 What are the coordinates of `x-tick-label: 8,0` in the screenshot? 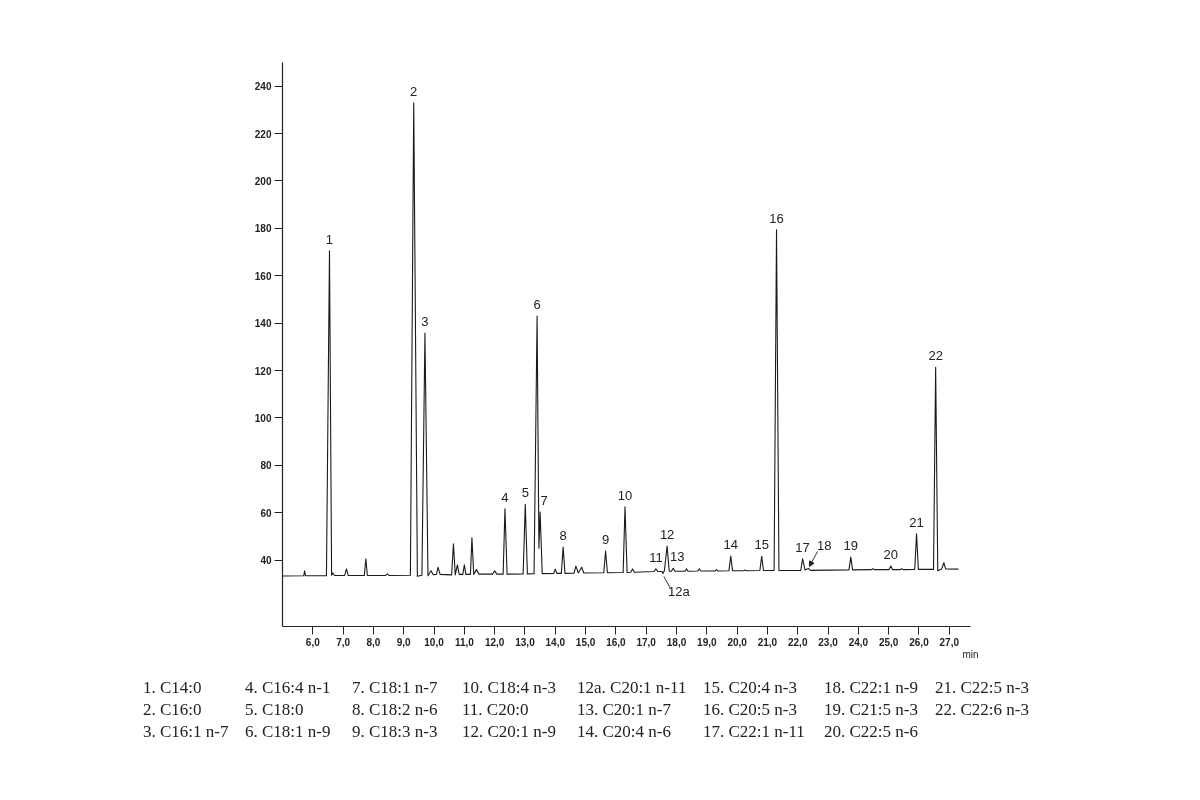 It's located at (373, 642).